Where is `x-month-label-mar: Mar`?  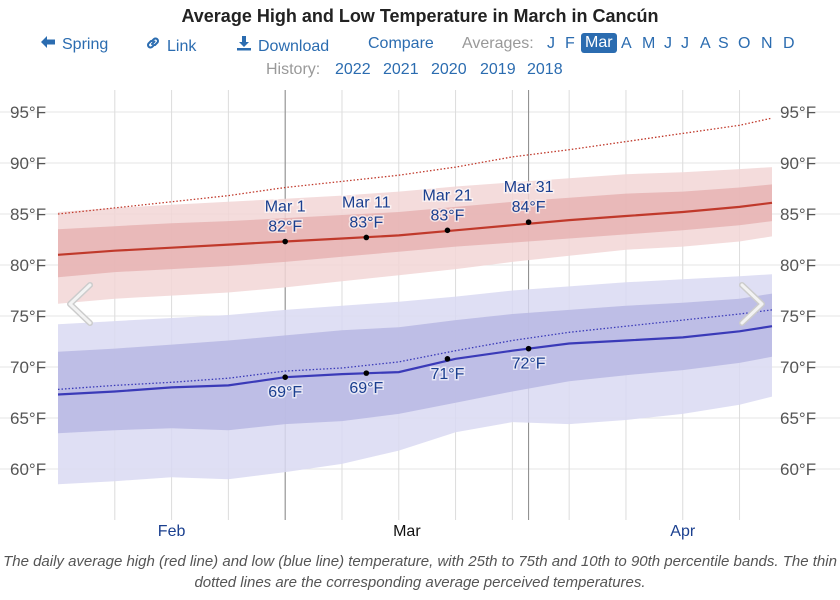 x-month-label-mar: Mar is located at coordinates (407, 531).